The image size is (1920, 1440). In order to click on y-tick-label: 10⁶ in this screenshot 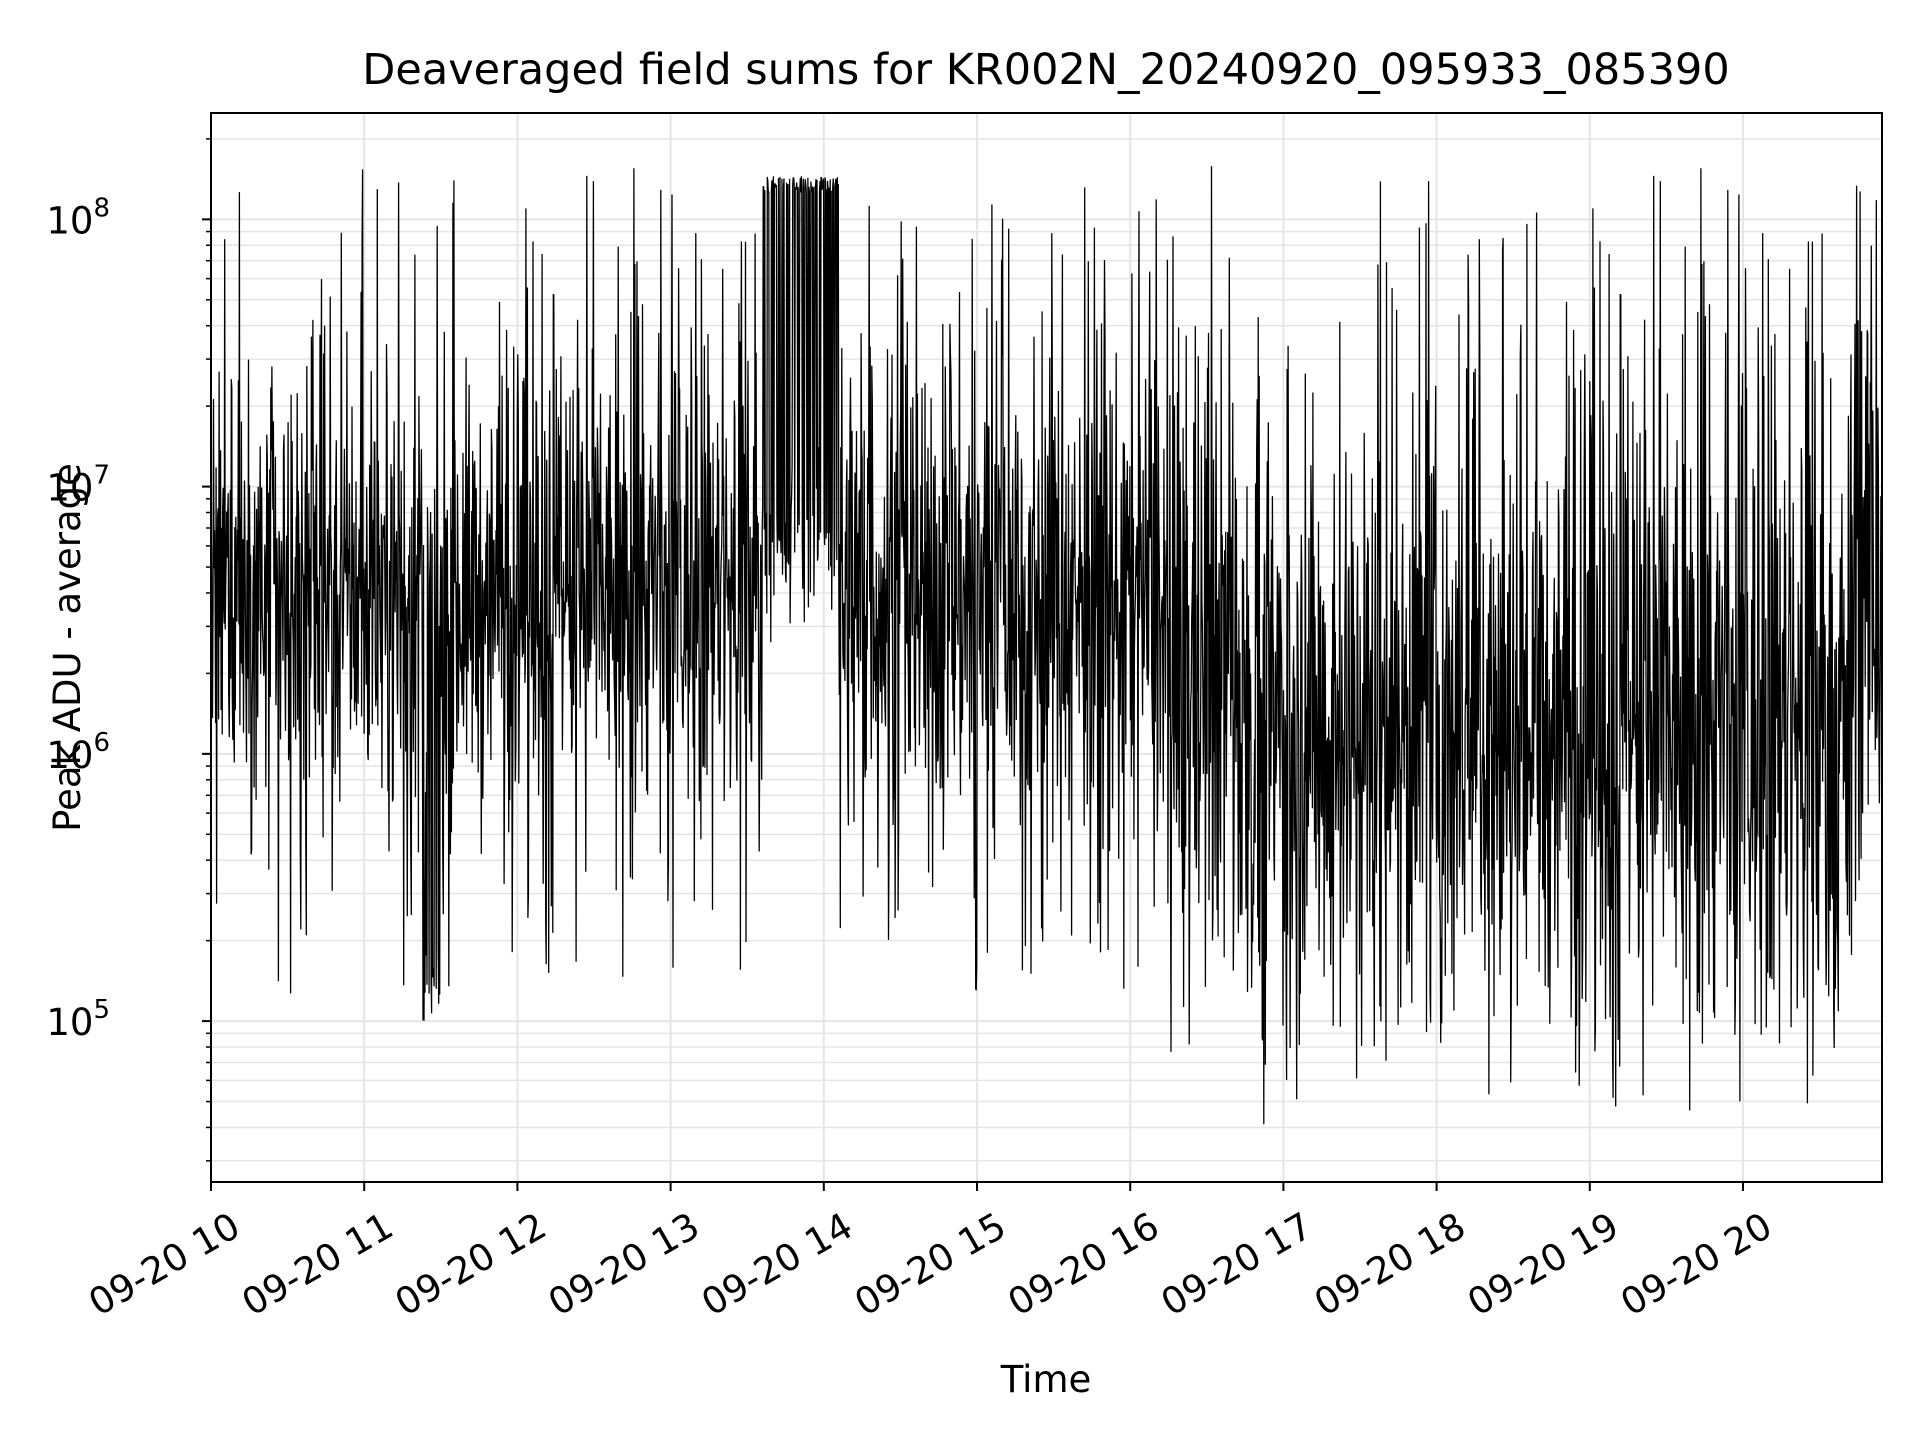, I will do `click(78, 752)`.